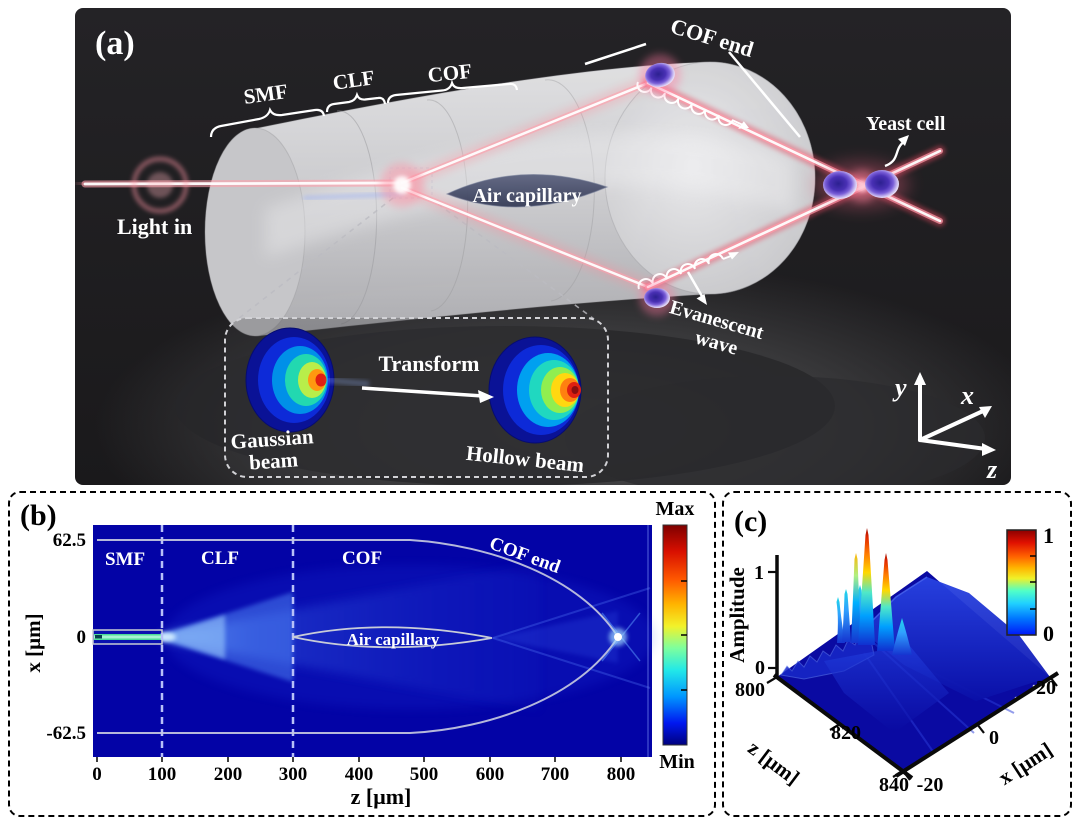 This screenshot has height=825, width=1080. What do you see at coordinates (840, 185) in the screenshot?
I see `yeast-cell-trapped-left` at bounding box center [840, 185].